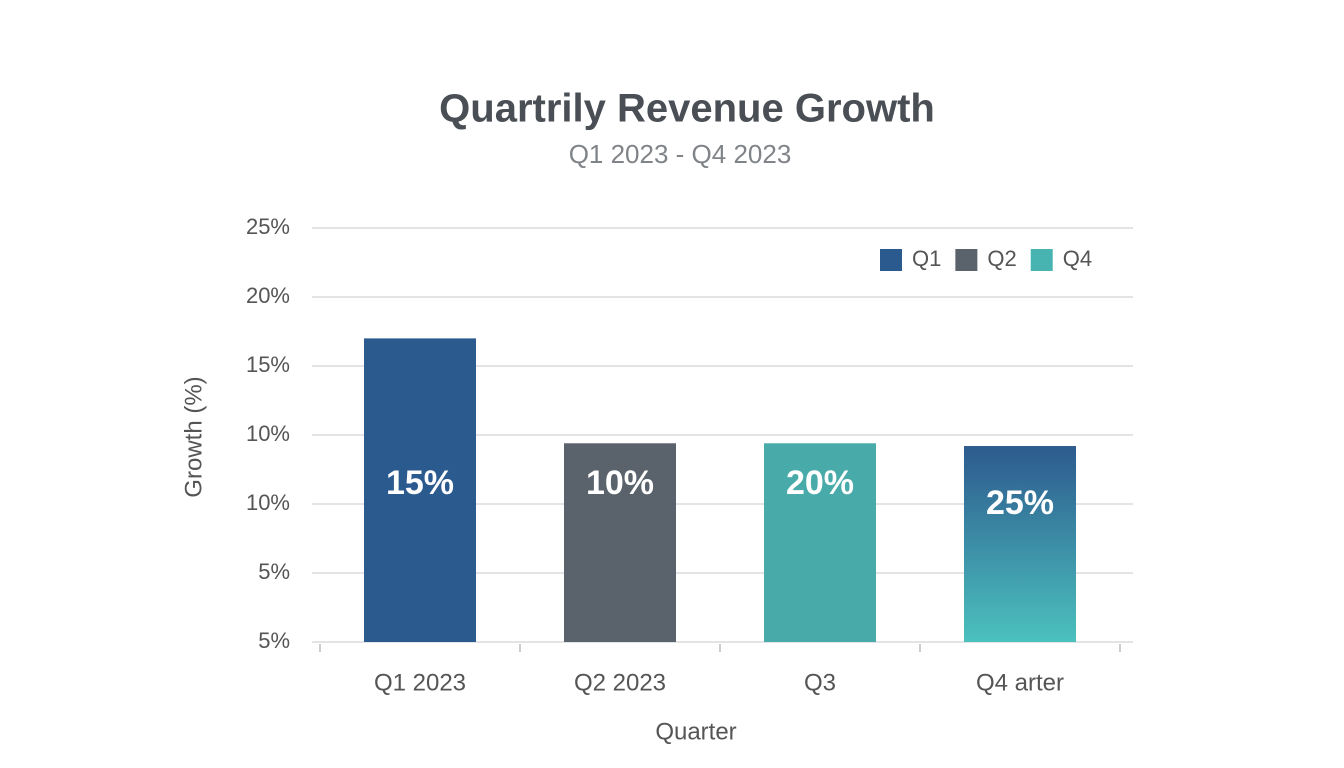  I want to click on chart-subtitle: Q1 2023 - Q4 2023, so click(680, 154).